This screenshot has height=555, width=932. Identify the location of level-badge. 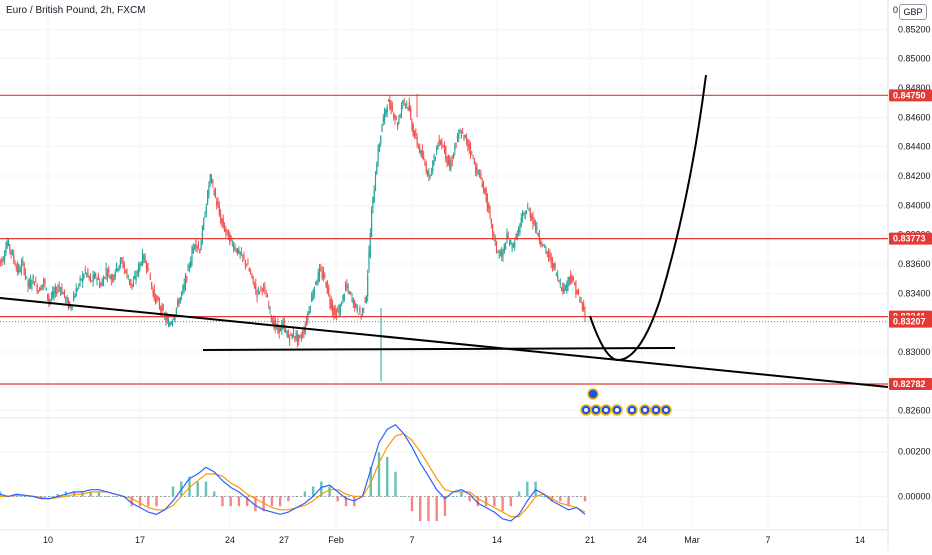
(910, 95).